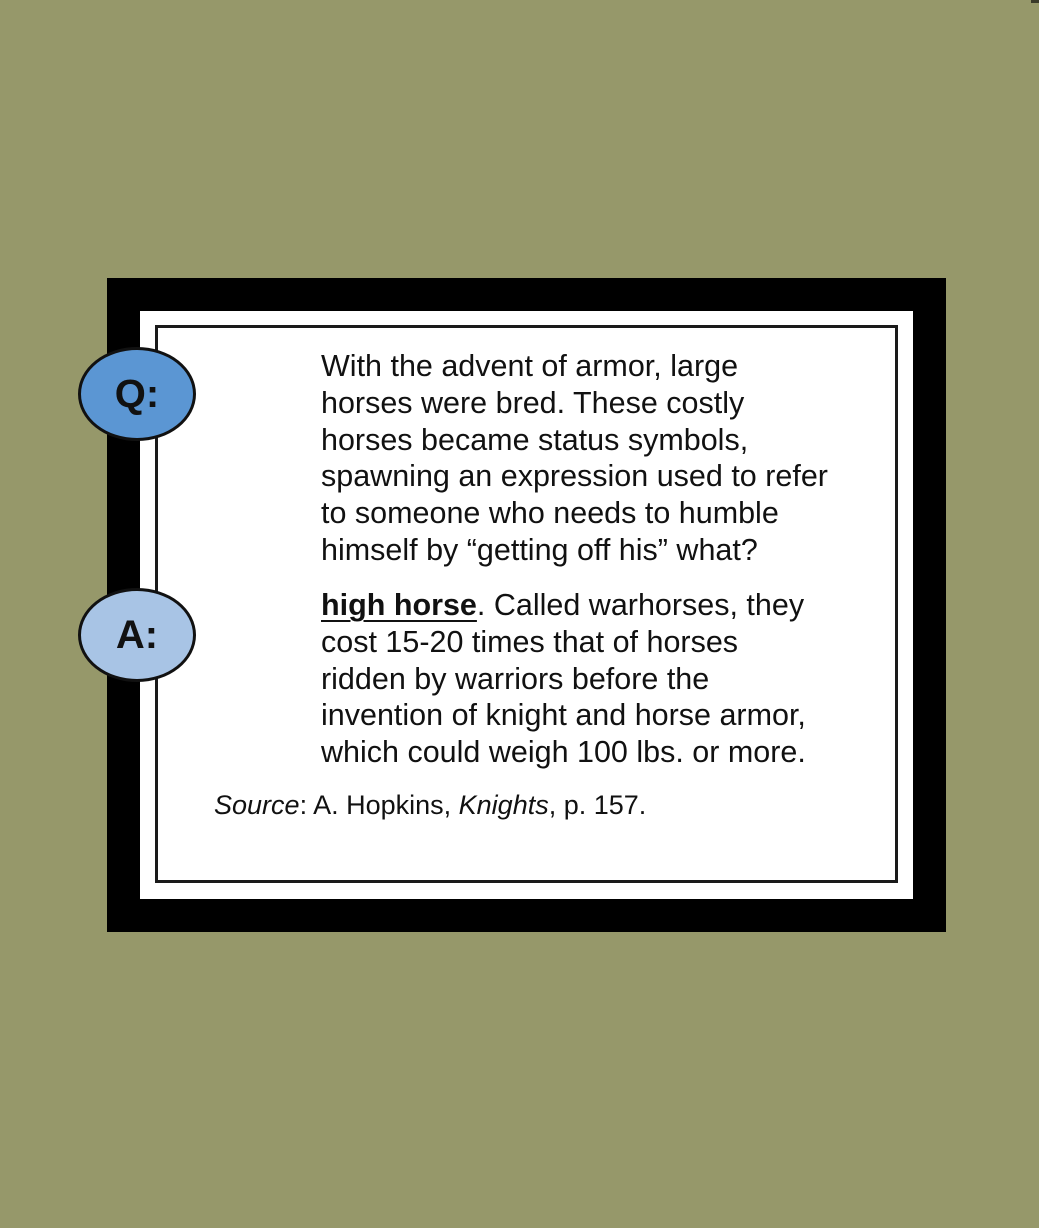  I want to click on answer-line: invention of knight and horse armor,, so click(563, 715).